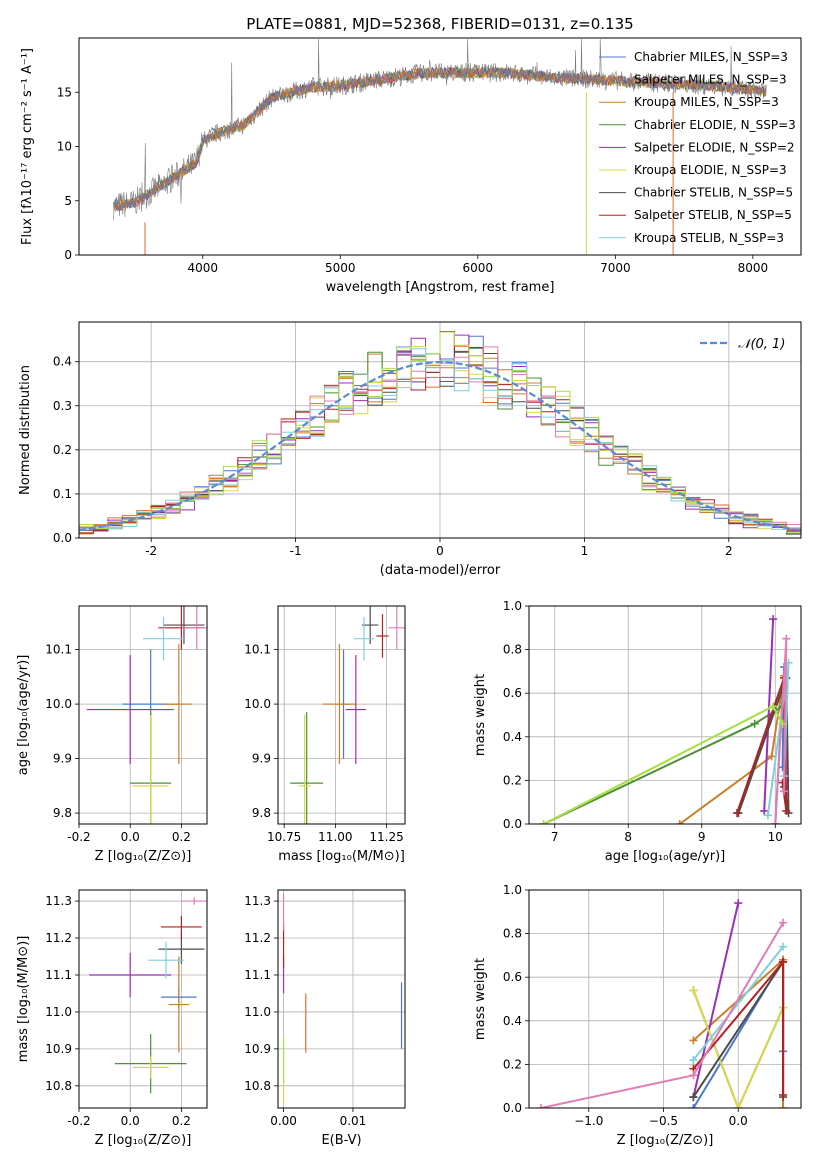 The image size is (819, 1170). What do you see at coordinates (440, 437) in the screenshot?
I see `histogram-series` at bounding box center [440, 437].